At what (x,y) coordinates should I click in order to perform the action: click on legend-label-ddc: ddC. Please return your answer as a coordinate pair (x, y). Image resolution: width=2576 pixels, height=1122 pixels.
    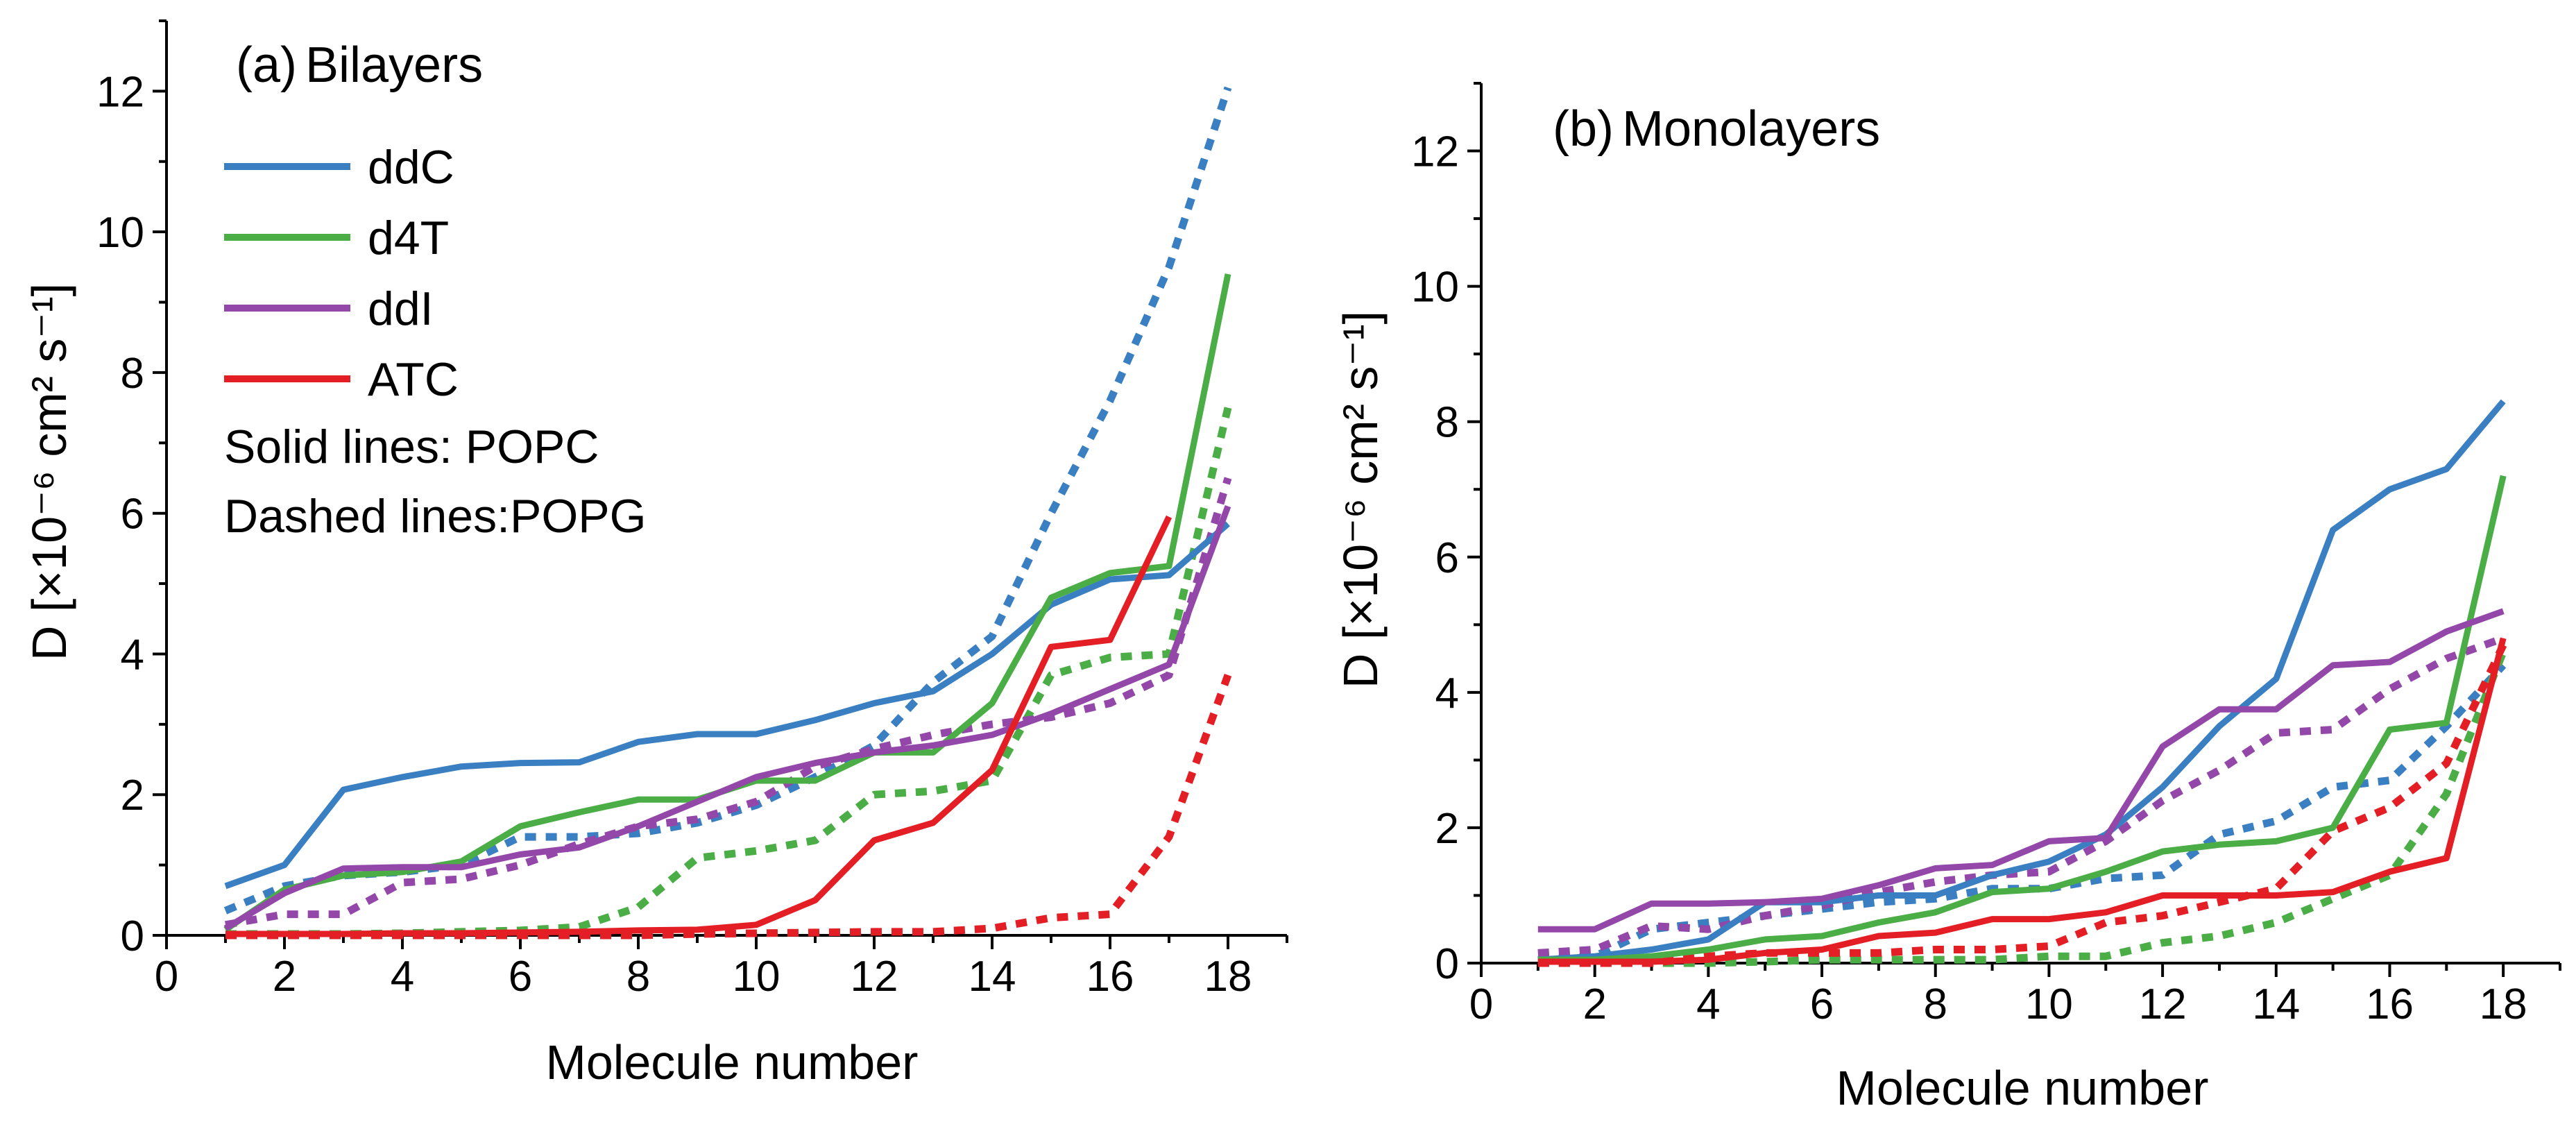
    Looking at the image, I should click on (411, 167).